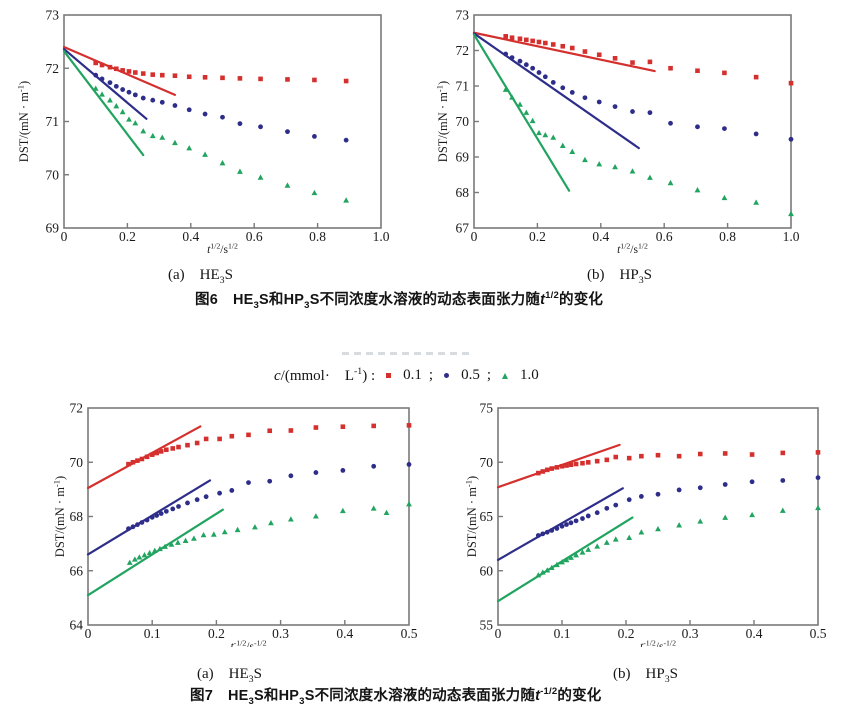  What do you see at coordinates (396, 696) in the screenshot?
I see `fig7-caption: 图7 HE3S和HP3S不同浓度水溶液的动态表面张力随t-1/2的变化` at bounding box center [396, 696].